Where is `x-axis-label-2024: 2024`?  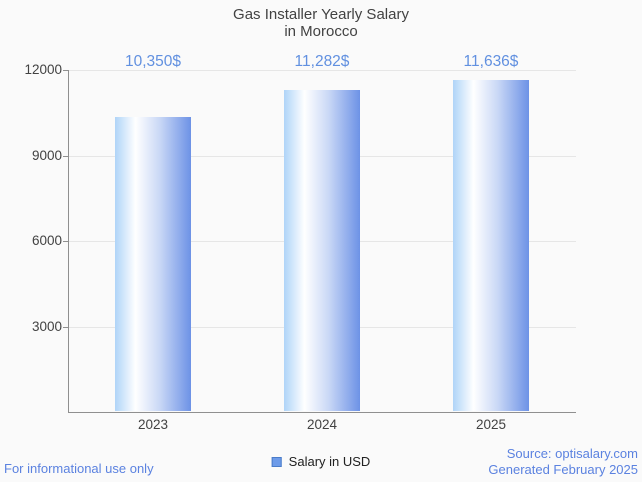
x-axis-label-2024: 2024 is located at coordinates (322, 424).